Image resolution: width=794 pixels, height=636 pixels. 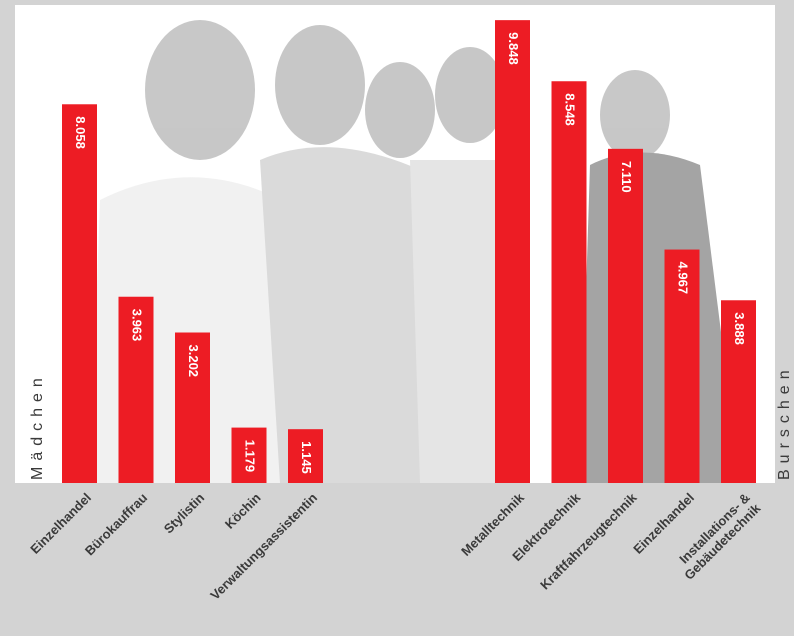 What do you see at coordinates (37, 426) in the screenshot?
I see `group-label: Mädchen` at bounding box center [37, 426].